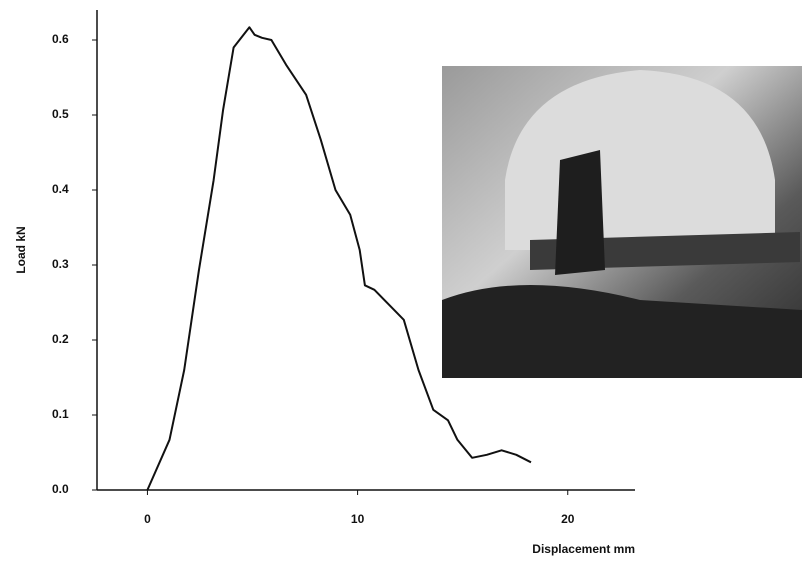 The height and width of the screenshot is (565, 802). Describe the element at coordinates (21, 249) in the screenshot. I see `y-axis-label: Load kN` at that location.